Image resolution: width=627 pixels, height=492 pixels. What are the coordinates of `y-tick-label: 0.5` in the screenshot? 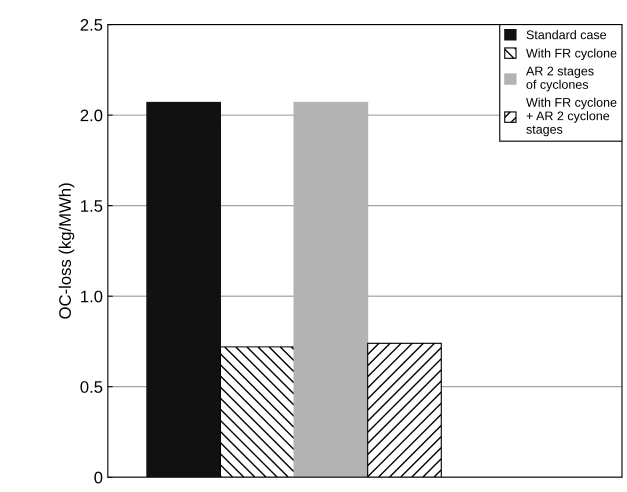 It's located at (91, 387).